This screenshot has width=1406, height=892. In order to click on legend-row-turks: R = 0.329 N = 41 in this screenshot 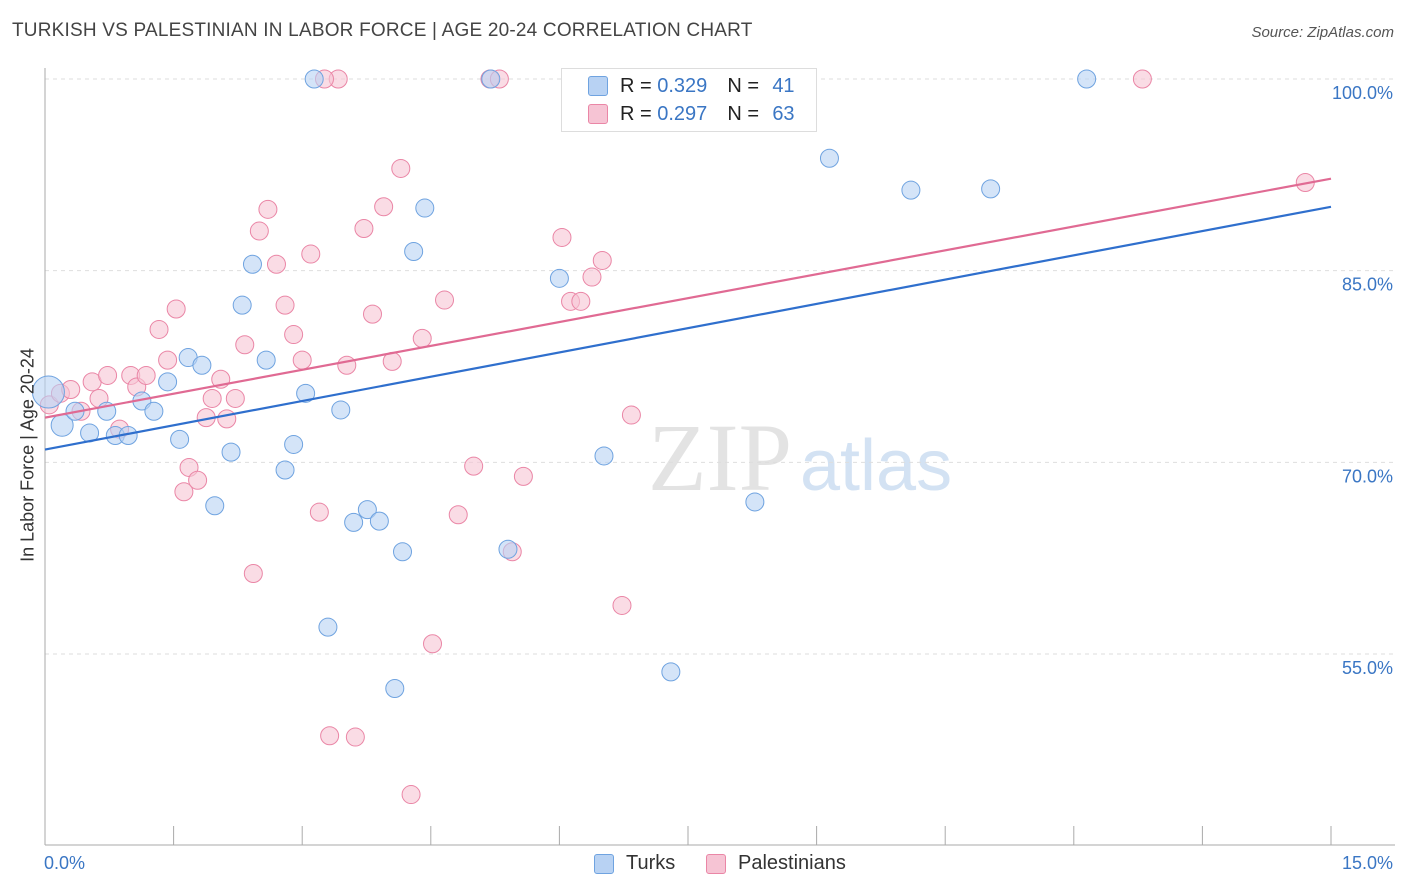, I will do `click(691, 86)`.